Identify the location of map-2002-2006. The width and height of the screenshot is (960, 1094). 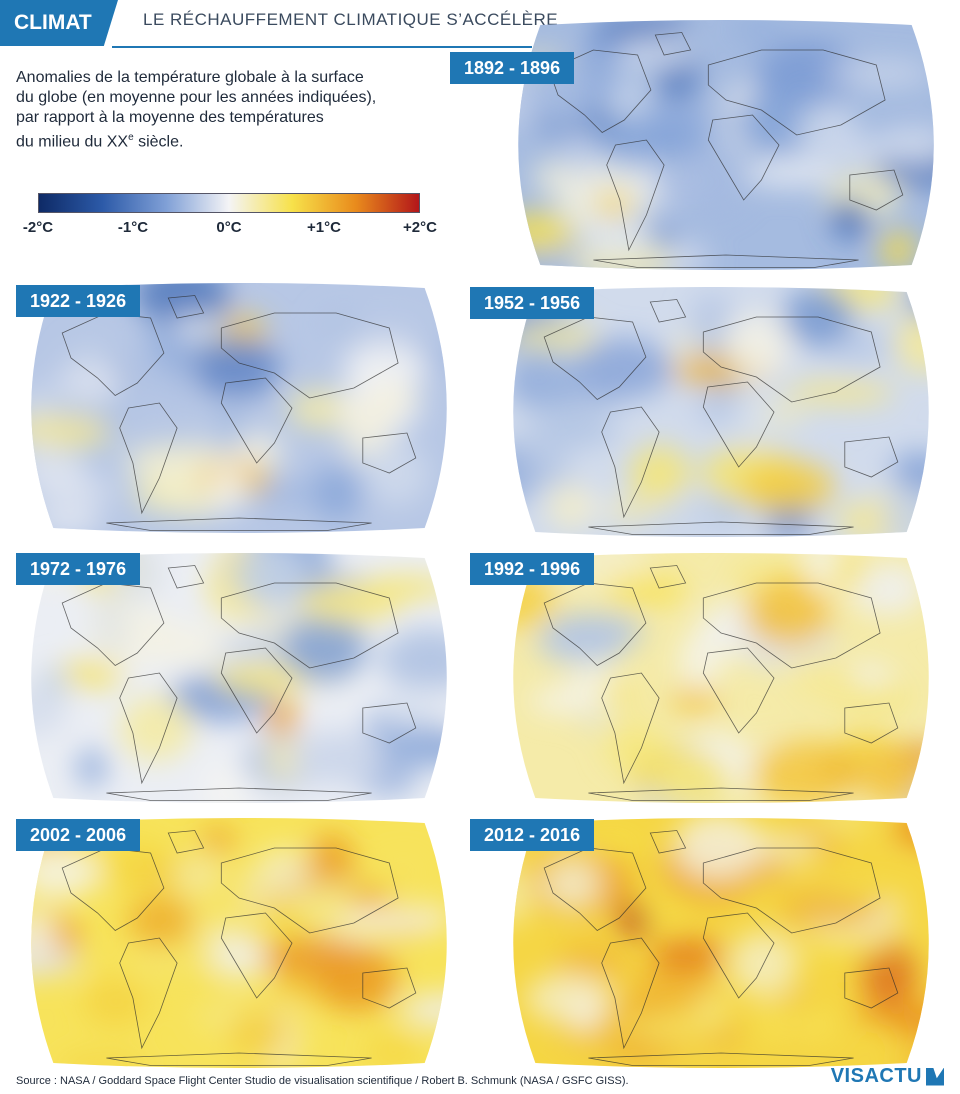
(239, 943).